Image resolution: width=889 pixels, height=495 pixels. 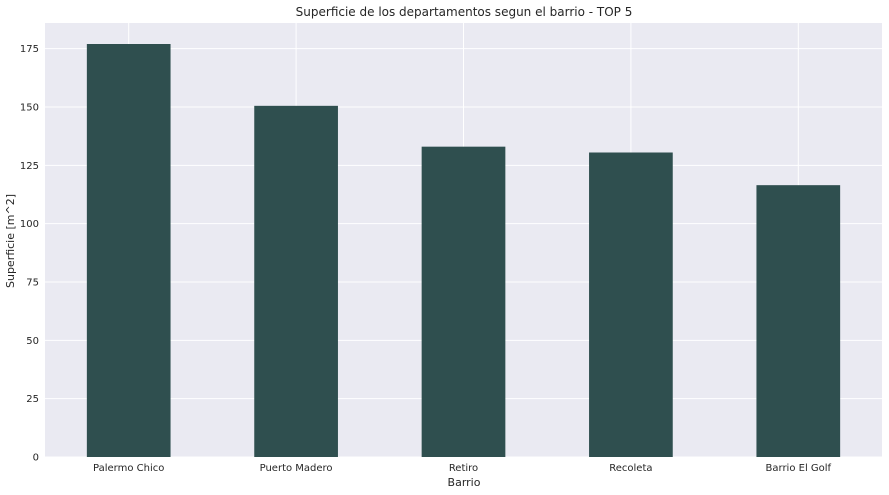 What do you see at coordinates (296, 468) in the screenshot?
I see `x-tick-label: Puerto Madero` at bounding box center [296, 468].